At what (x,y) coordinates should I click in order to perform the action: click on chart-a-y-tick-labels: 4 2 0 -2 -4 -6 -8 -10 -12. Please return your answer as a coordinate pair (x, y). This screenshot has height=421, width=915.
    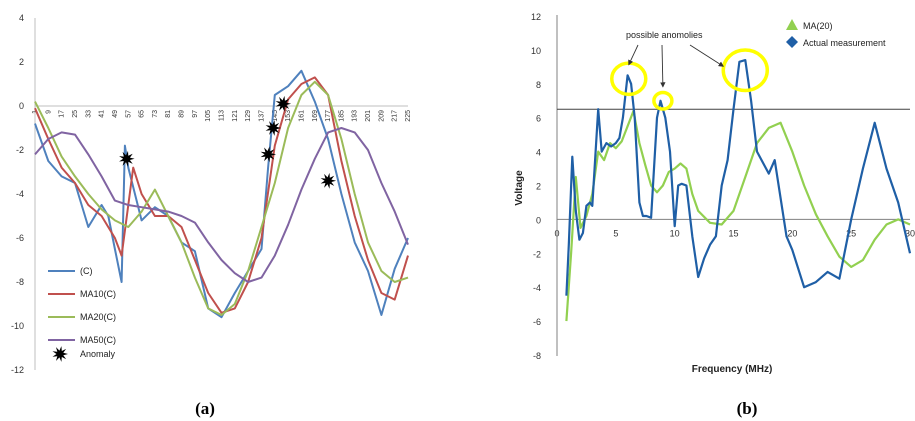
    Looking at the image, I should click on (17, 194).